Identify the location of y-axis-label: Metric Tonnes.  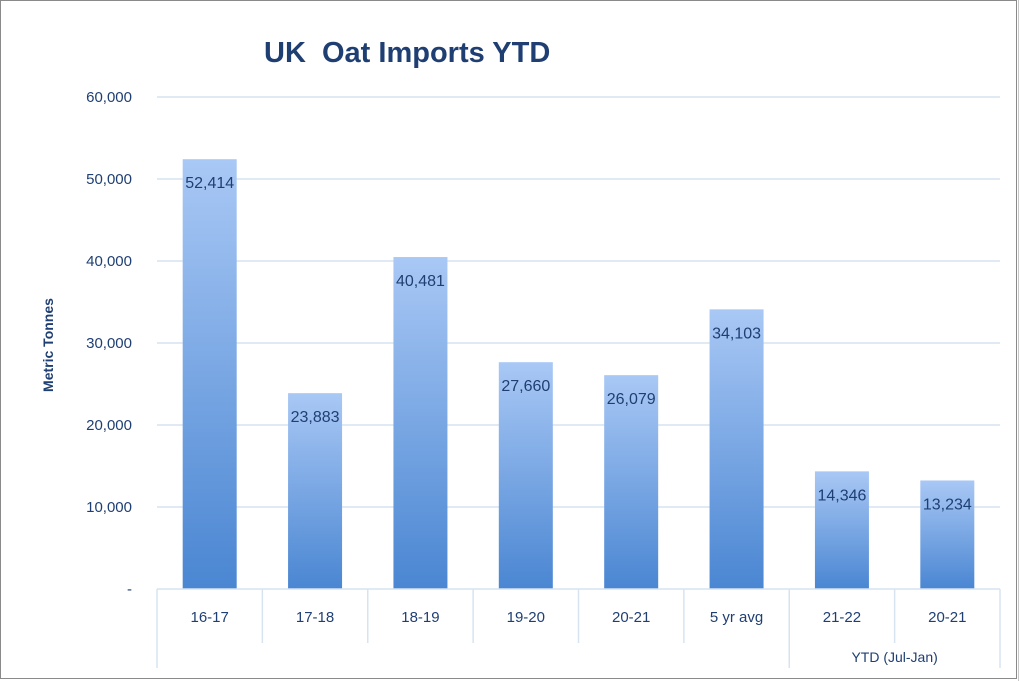
(48, 345).